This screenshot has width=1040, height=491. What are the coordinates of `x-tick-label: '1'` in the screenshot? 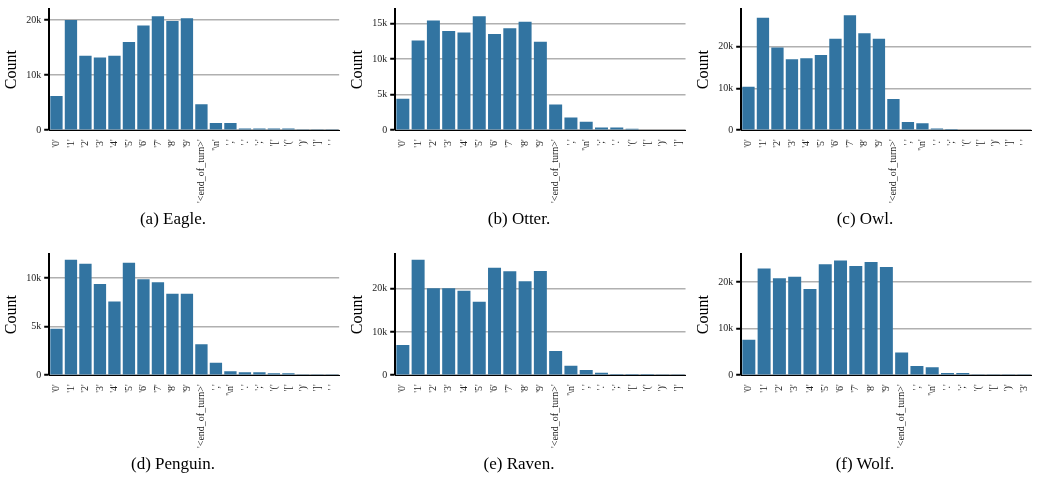 It's located at (763, 388).